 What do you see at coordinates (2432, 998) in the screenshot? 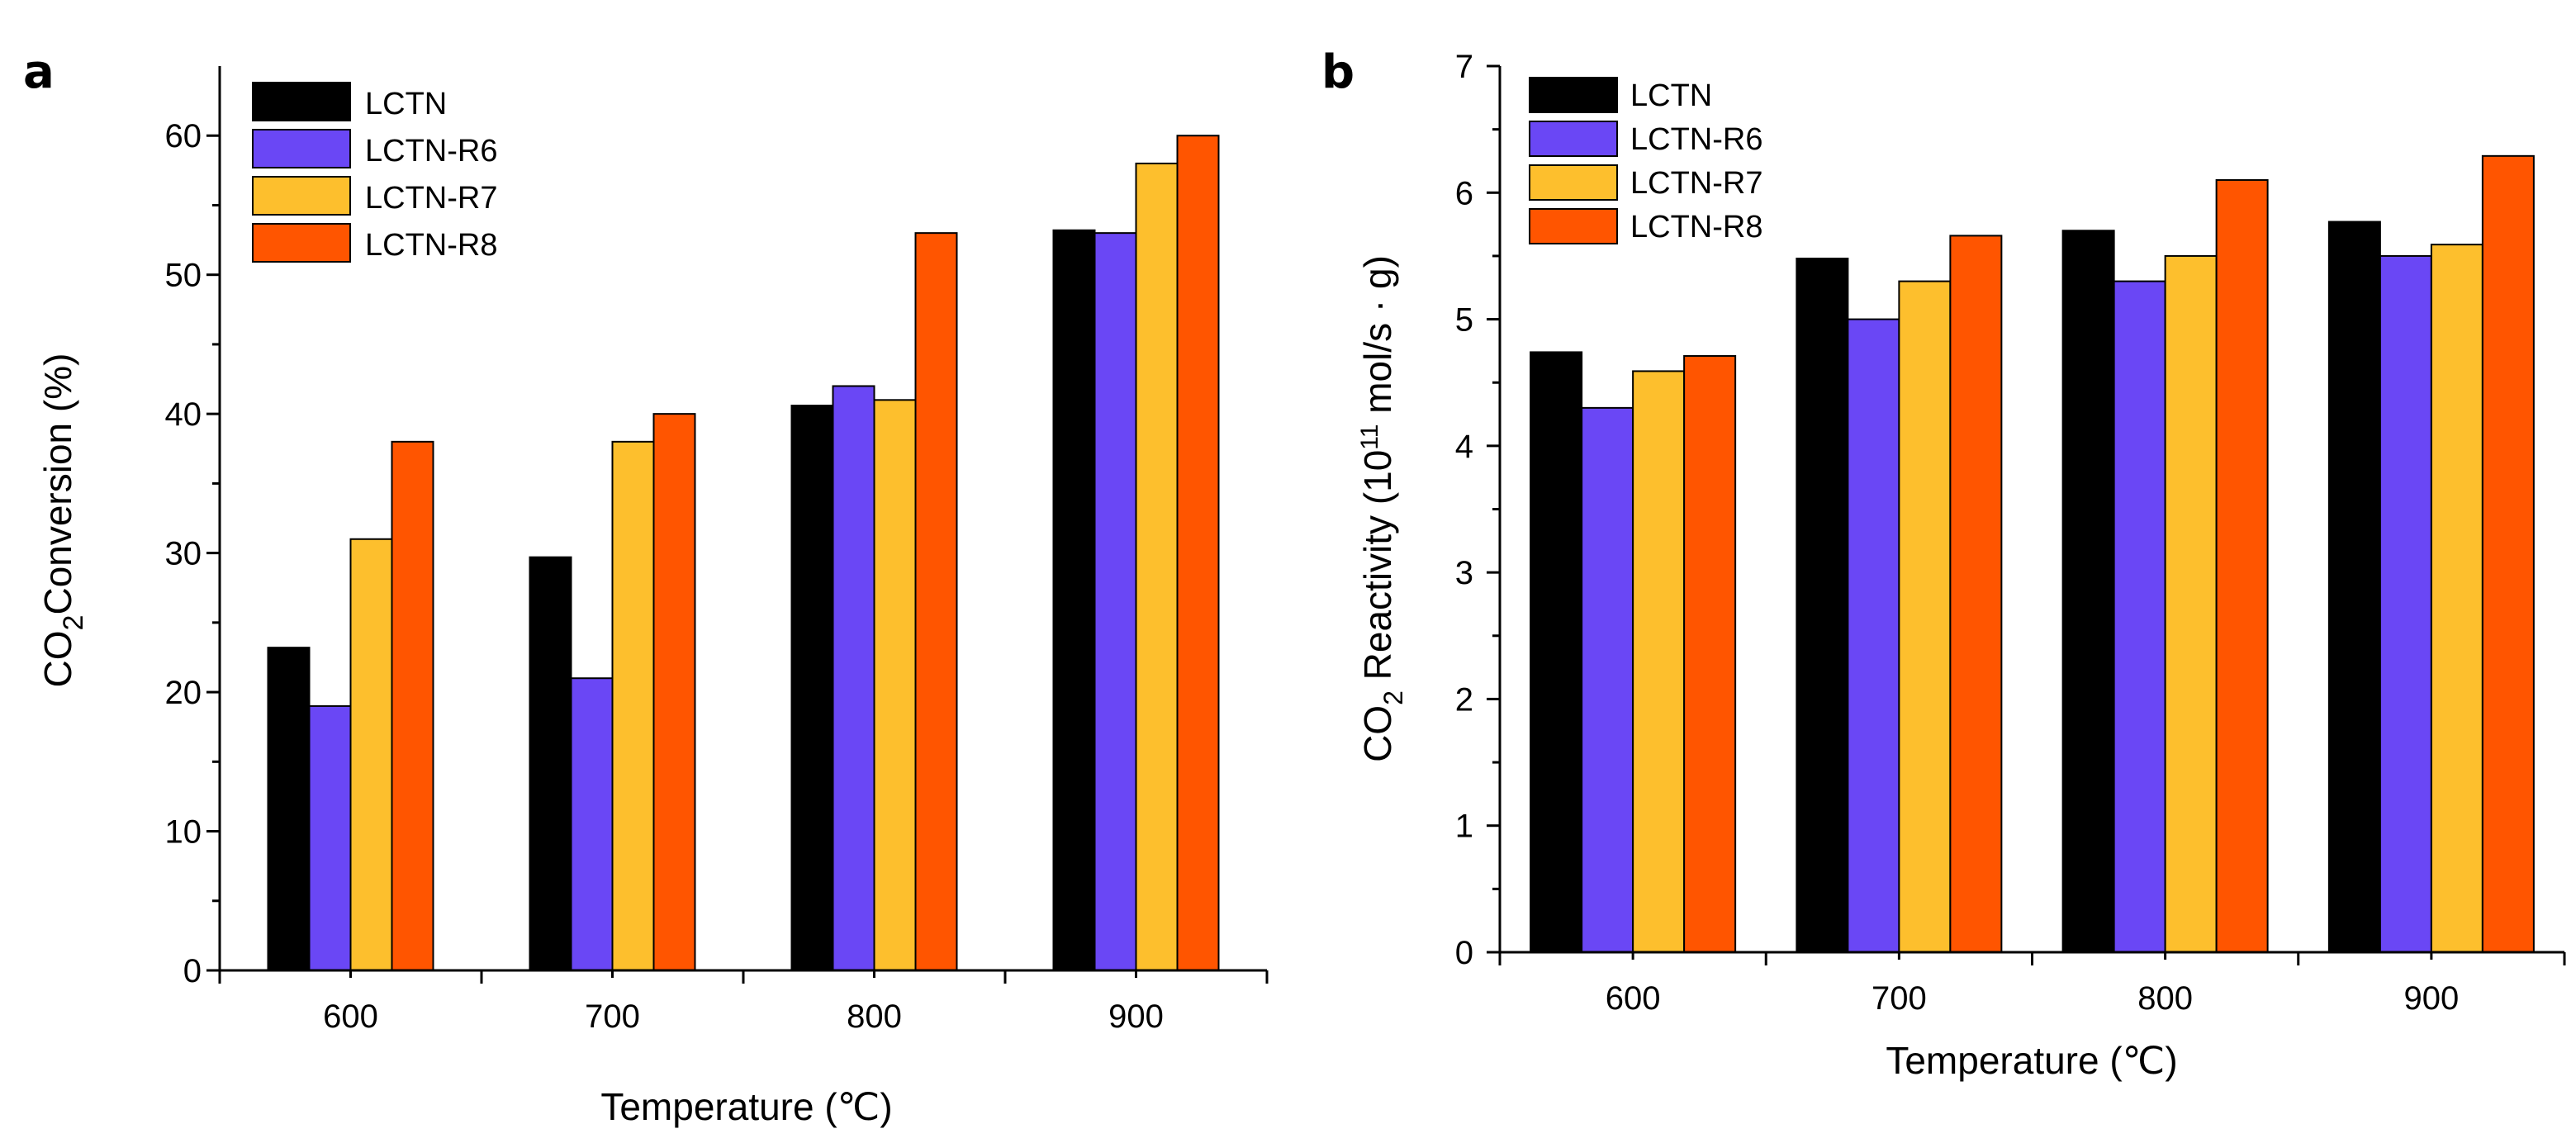
I see `x-tick-label-b-900: 900` at bounding box center [2432, 998].